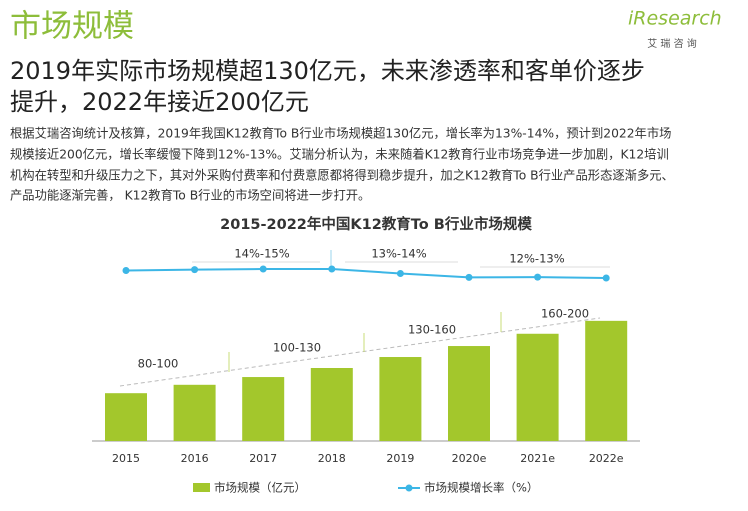 This screenshot has height=511, width=748. I want to click on trend-line, so click(360, 352).